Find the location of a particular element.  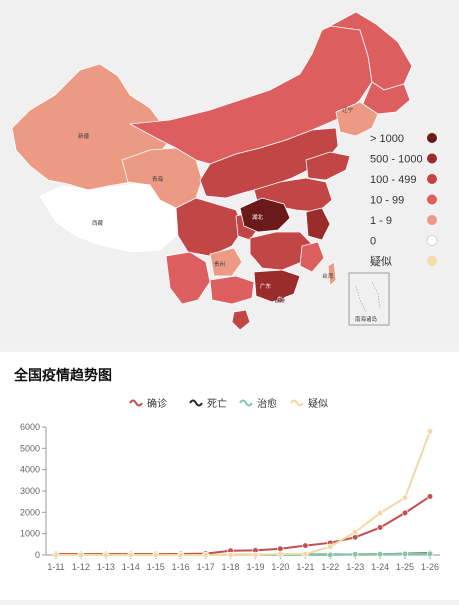

map-legend: > 1000 500 - 1000 100 - 499 10 - 99 1 - 9 0 疑似 is located at coordinates (404, 200).